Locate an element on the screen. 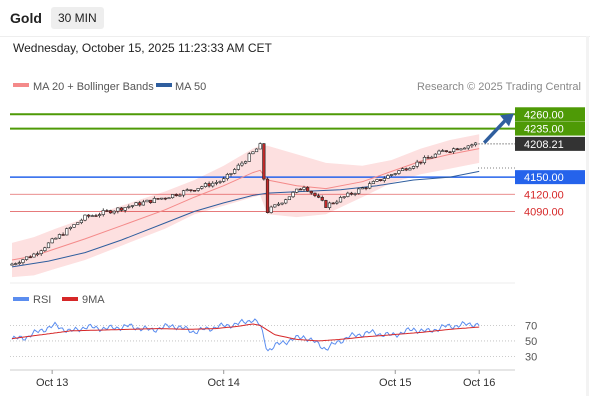 This screenshot has height=400, width=590. rsi-pane: 70 50 30 is located at coordinates (273, 340).